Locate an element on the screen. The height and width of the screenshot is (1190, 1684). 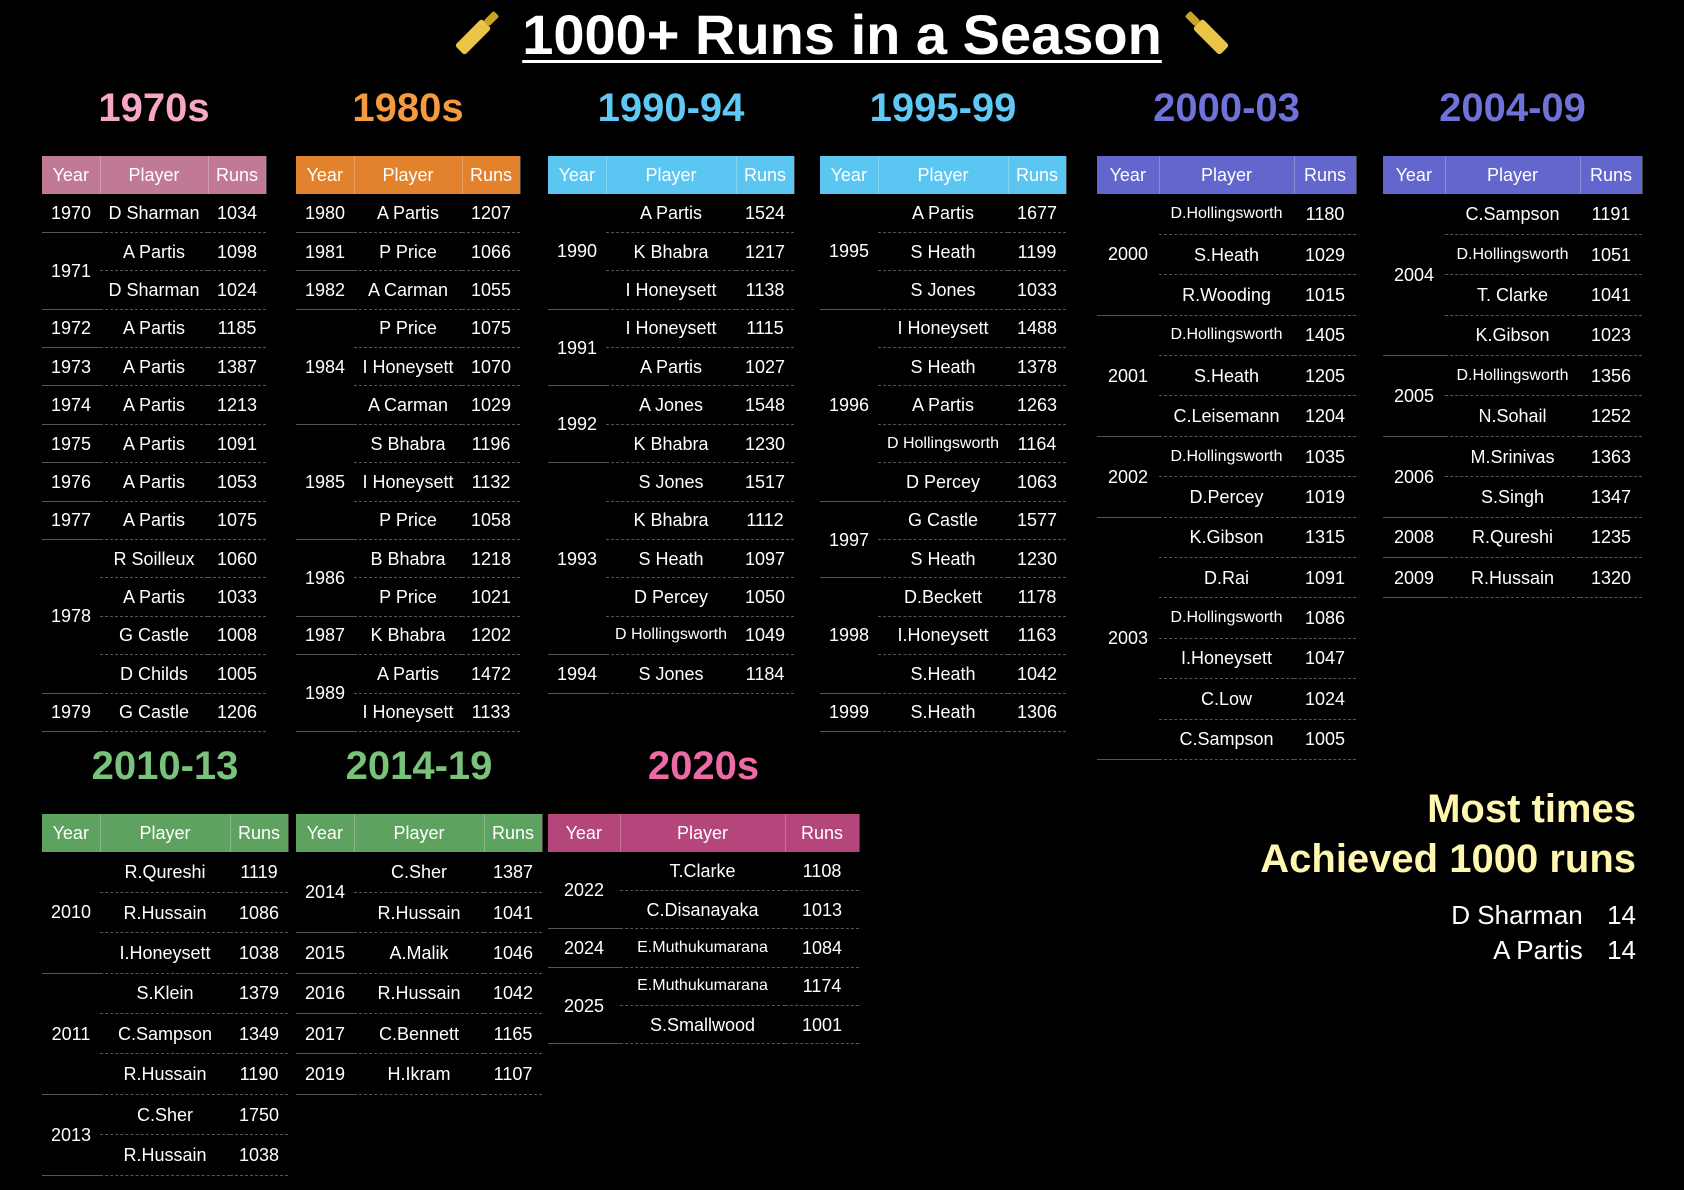
year-cell: 2003 is located at coordinates (1128, 638).